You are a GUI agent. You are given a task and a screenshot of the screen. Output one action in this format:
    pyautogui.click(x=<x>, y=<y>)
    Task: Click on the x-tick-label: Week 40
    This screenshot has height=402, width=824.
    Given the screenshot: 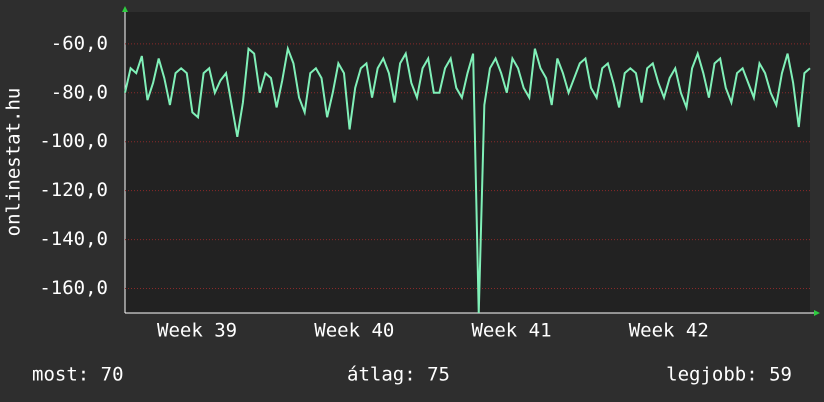 What is the action you would take?
    pyautogui.click(x=354, y=331)
    